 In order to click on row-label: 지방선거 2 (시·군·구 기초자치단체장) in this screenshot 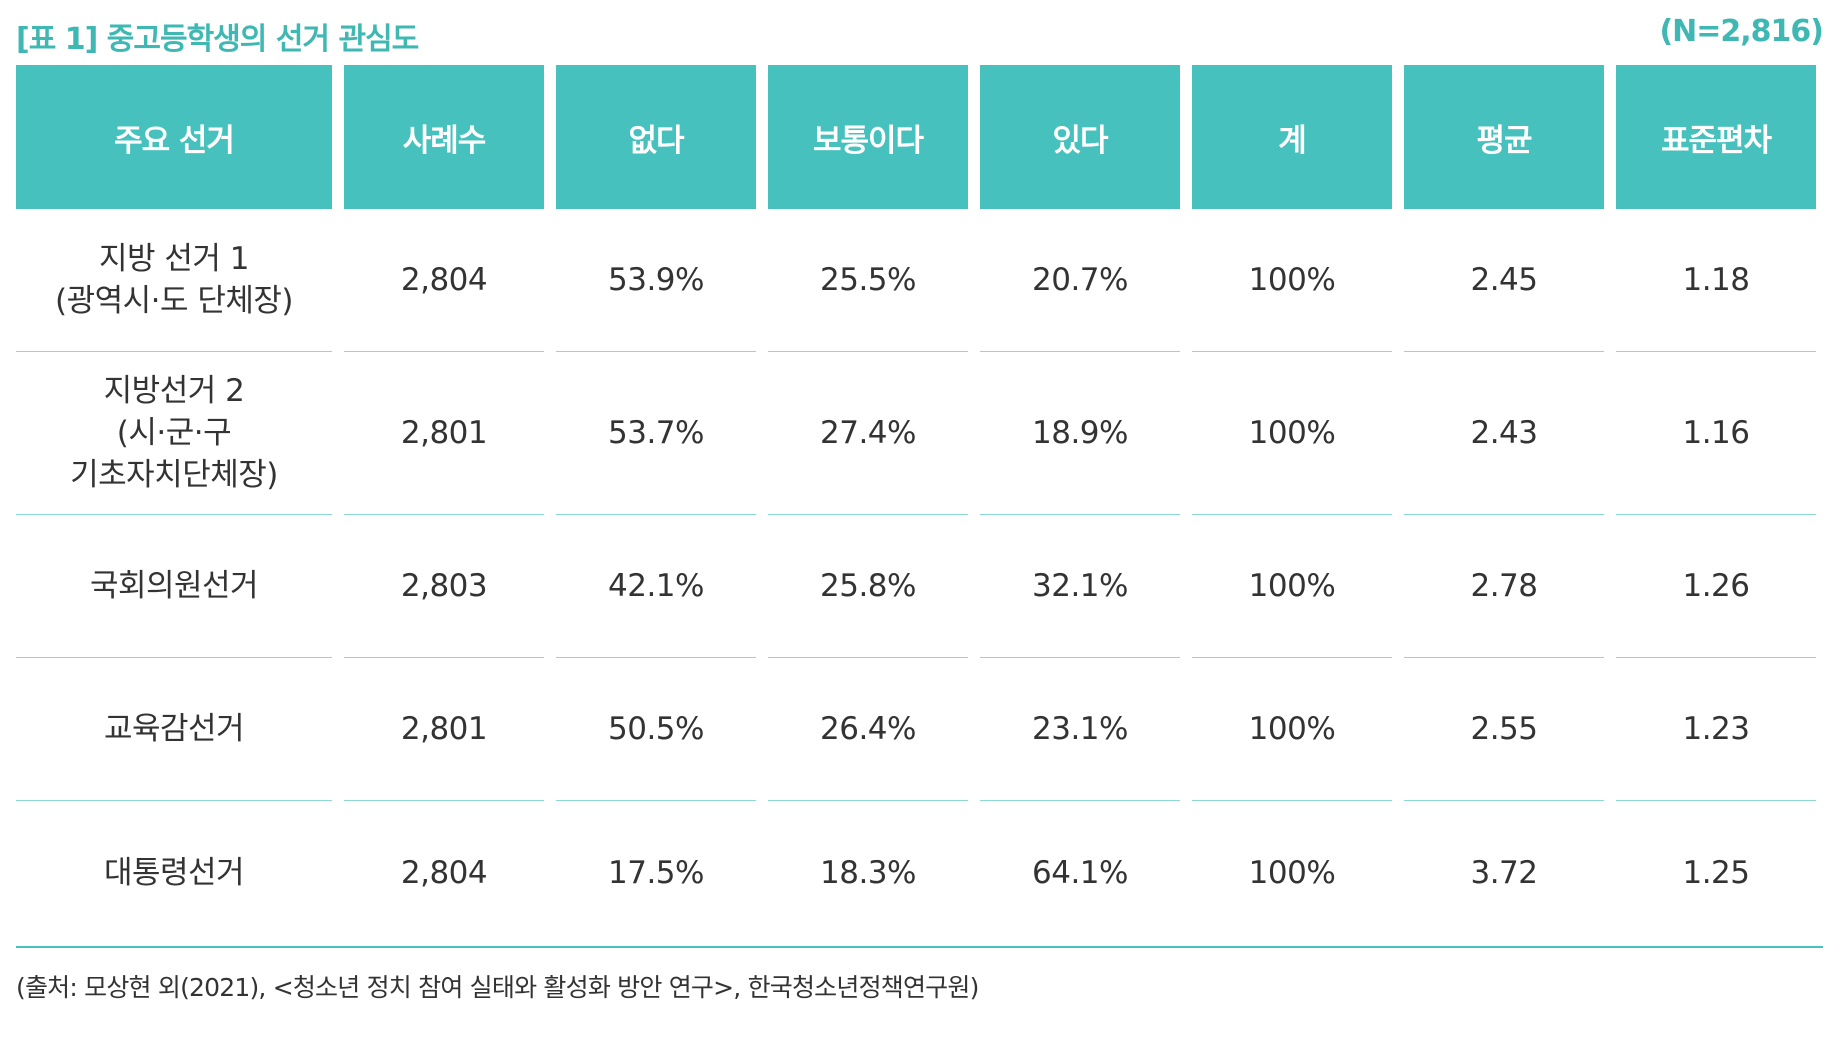, I will do `click(174, 433)`.